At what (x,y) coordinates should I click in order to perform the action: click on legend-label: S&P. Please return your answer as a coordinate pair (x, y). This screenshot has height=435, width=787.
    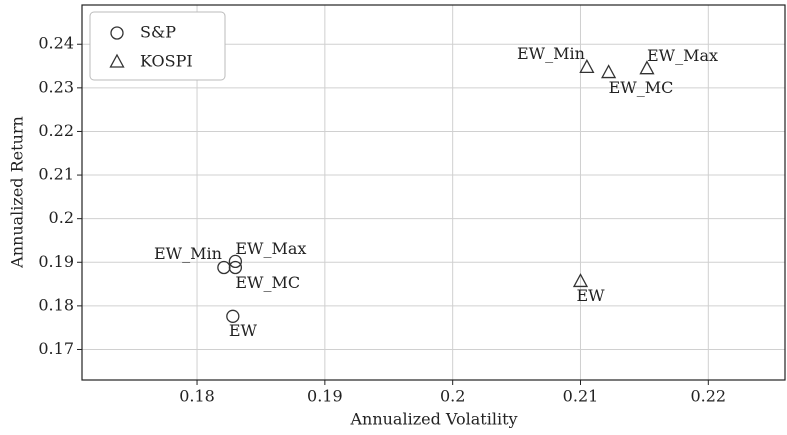
    Looking at the image, I should click on (158, 32).